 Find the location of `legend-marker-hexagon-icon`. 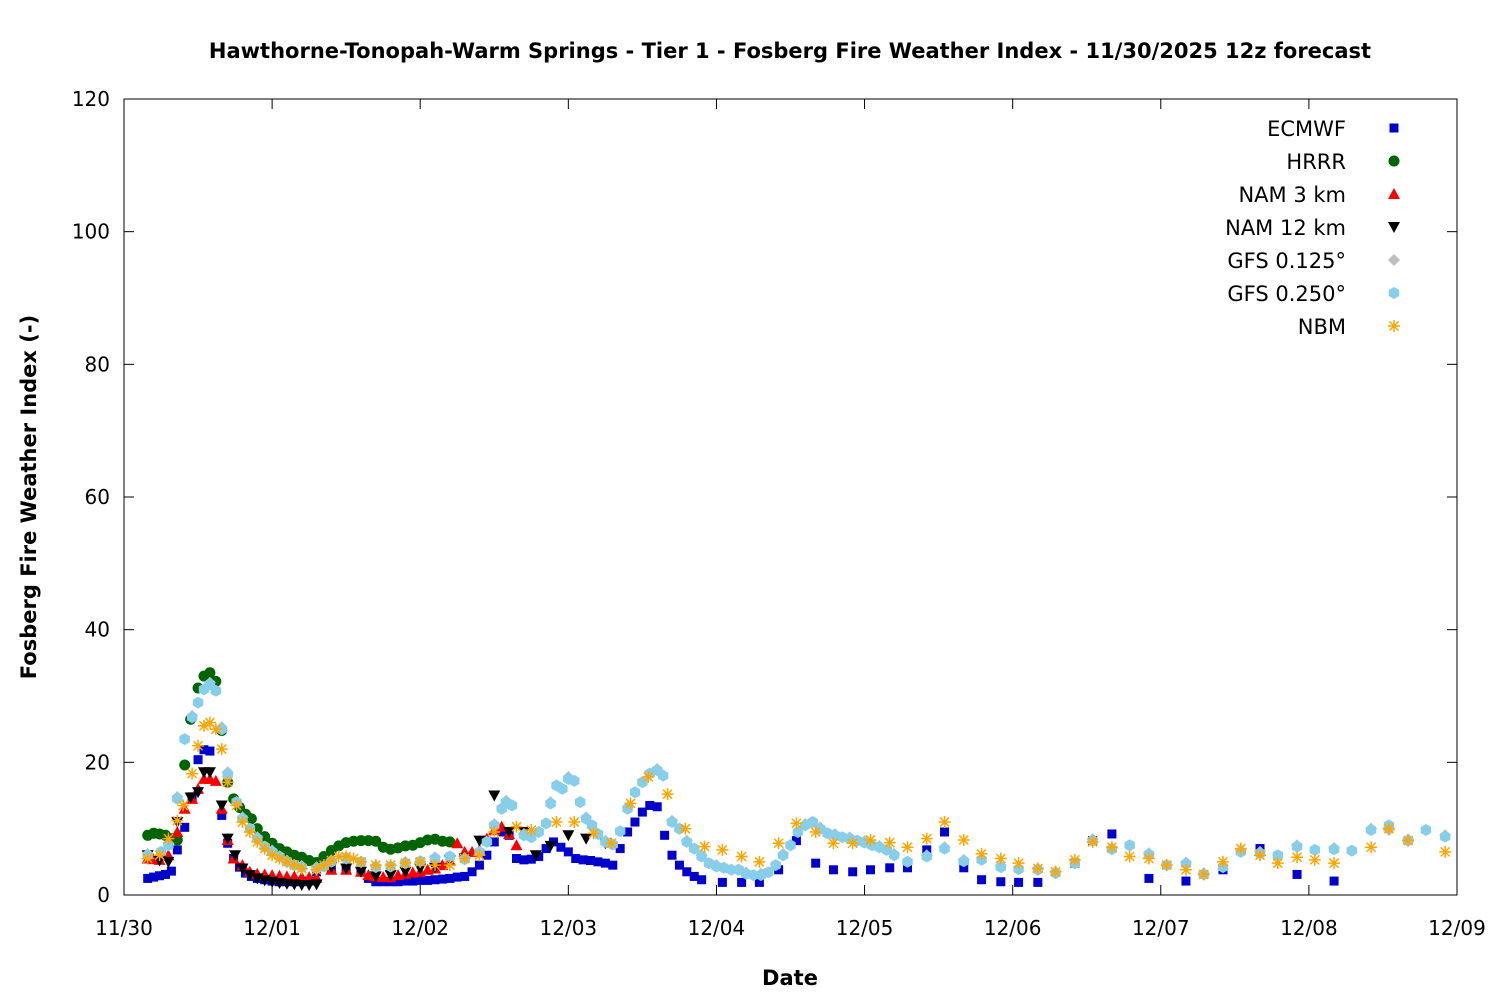

legend-marker-hexagon-icon is located at coordinates (1394, 293).